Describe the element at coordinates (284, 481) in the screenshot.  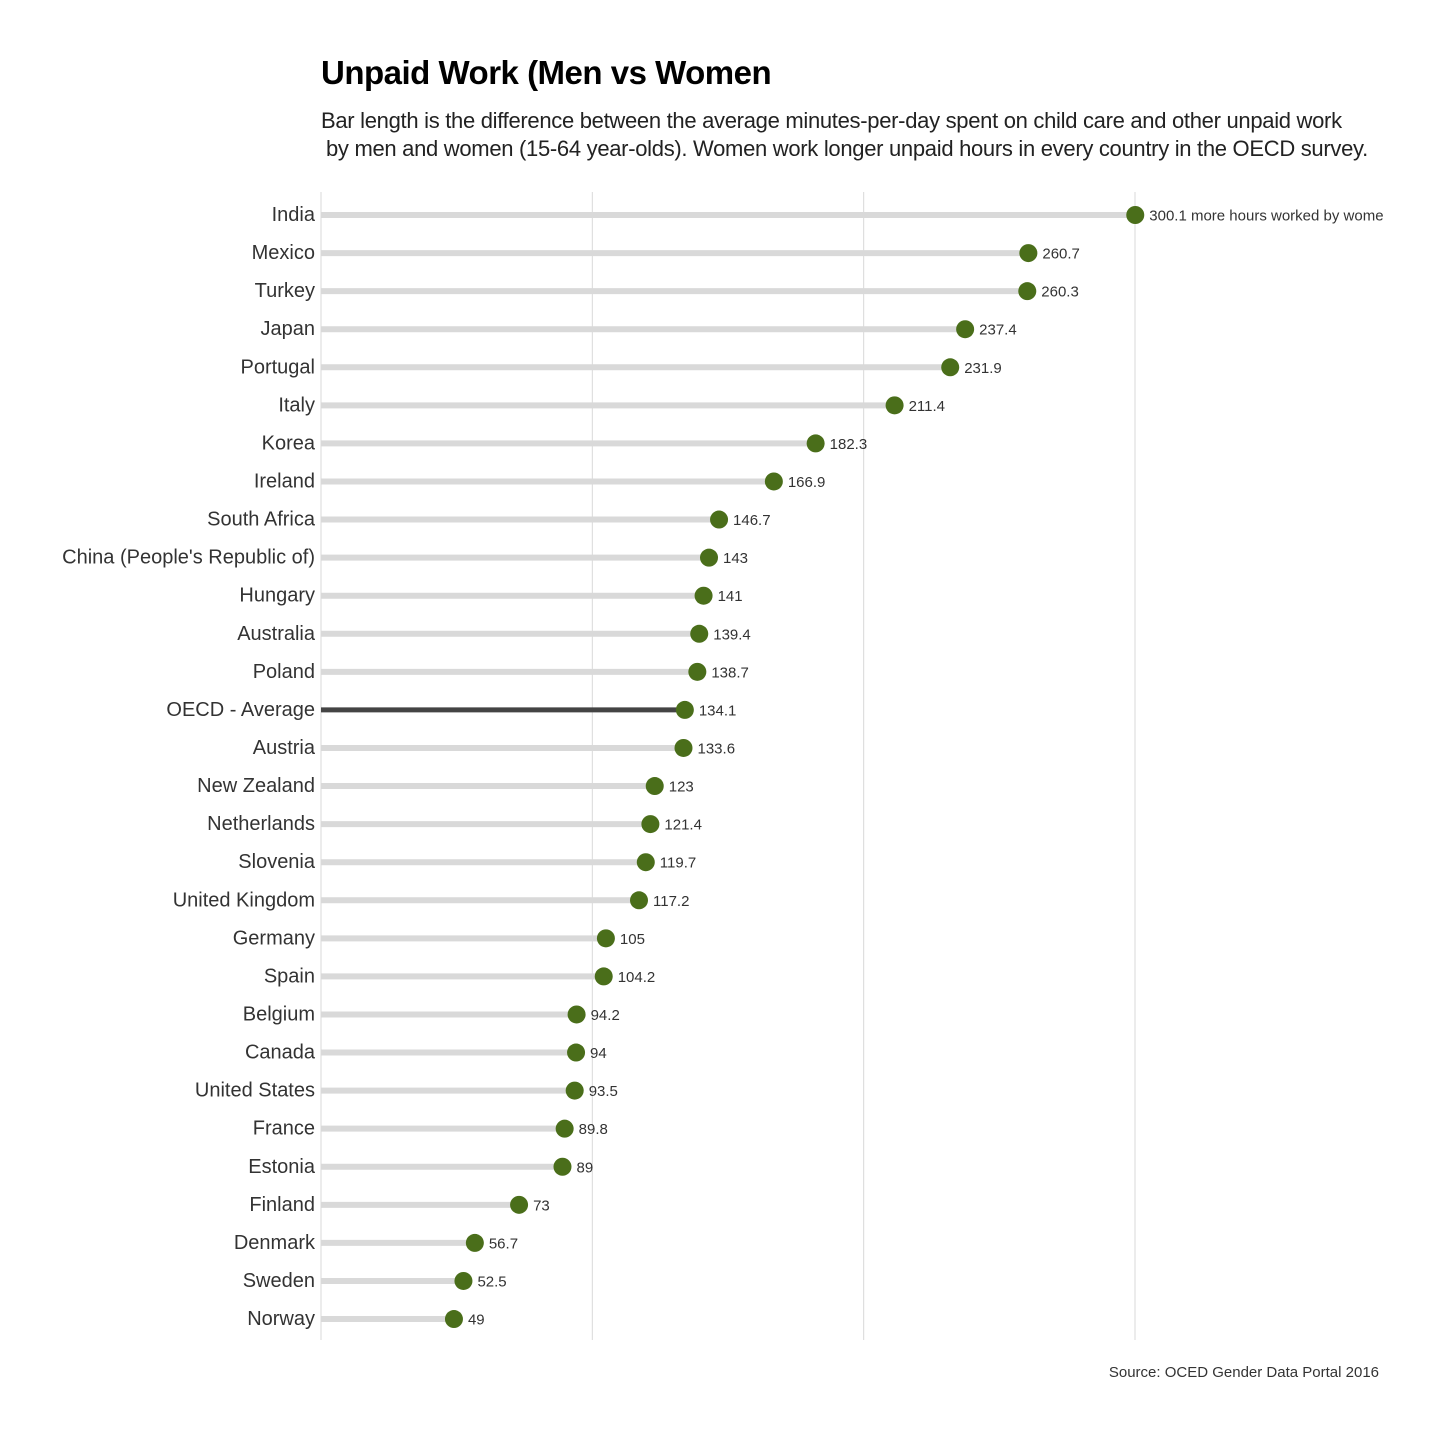
I see `category-label: Ireland` at that location.